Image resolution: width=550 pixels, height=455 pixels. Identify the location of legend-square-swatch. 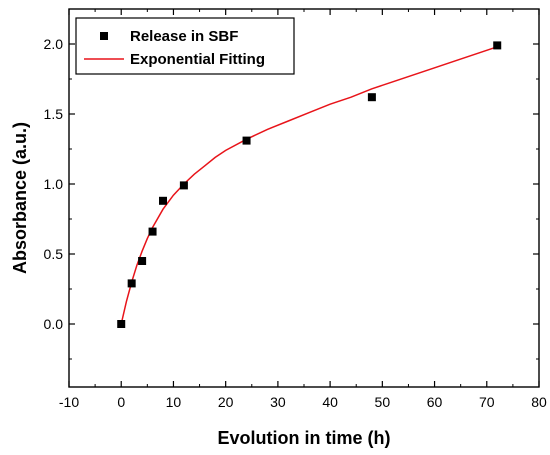
(104, 36).